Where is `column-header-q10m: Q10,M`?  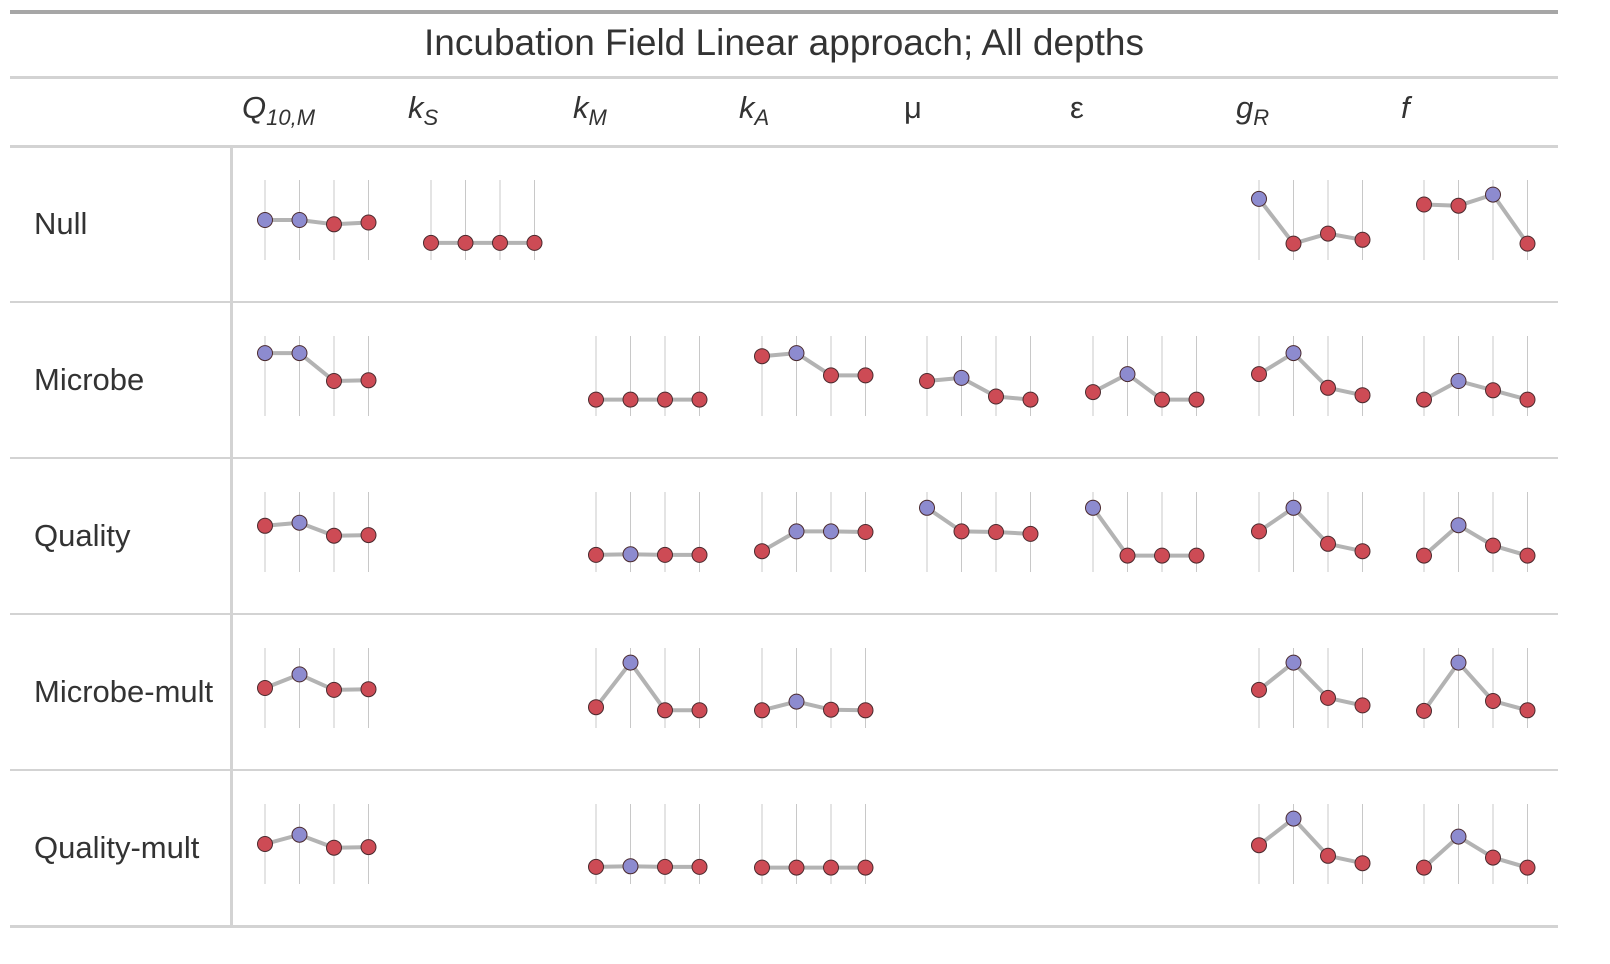 column-header-q10m: Q10,M is located at coordinates (278, 110).